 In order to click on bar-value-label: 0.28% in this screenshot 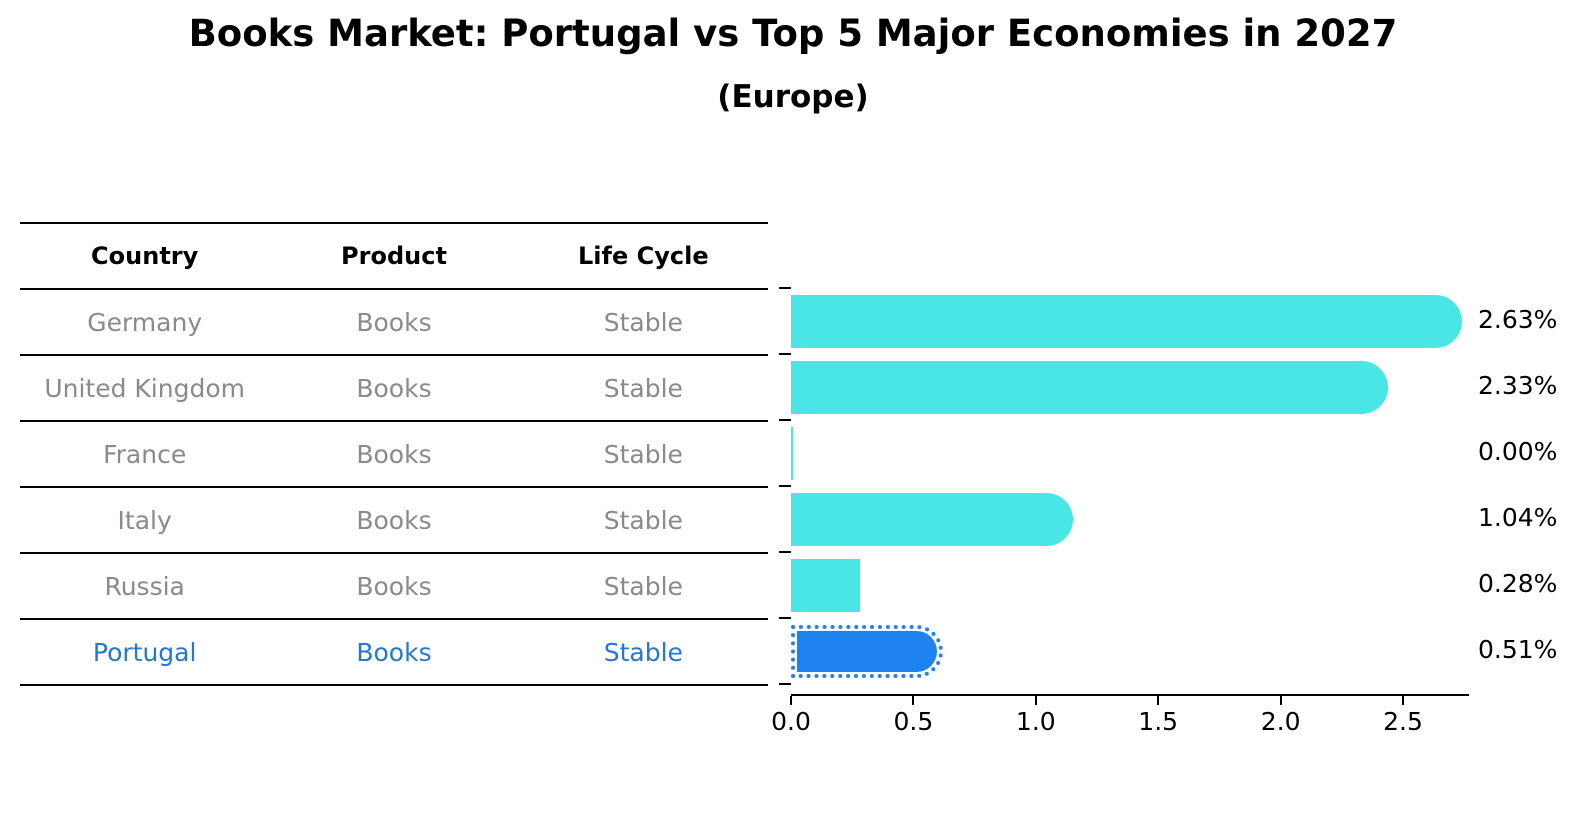, I will do `click(1518, 583)`.